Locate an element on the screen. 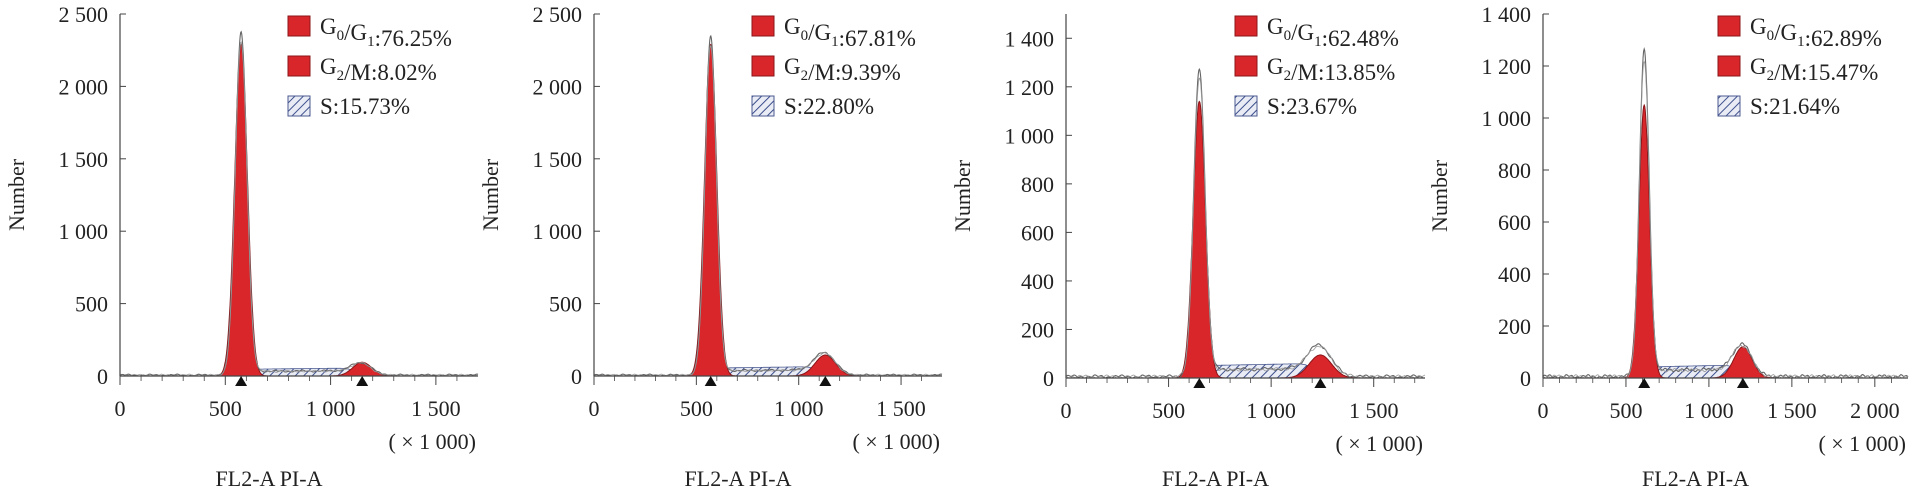 The width and height of the screenshot is (1921, 492). legend-label-3: S:23.67% is located at coordinates (1312, 106).